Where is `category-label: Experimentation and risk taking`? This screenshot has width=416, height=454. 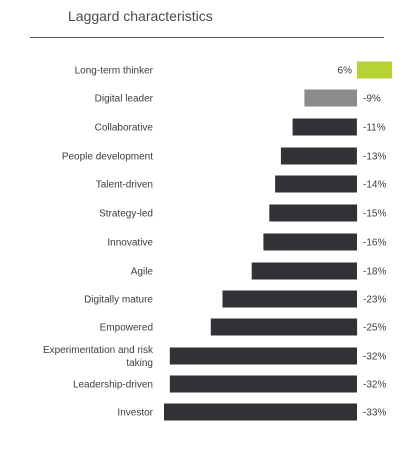 category-label: Experimentation and risk taking is located at coordinates (98, 357).